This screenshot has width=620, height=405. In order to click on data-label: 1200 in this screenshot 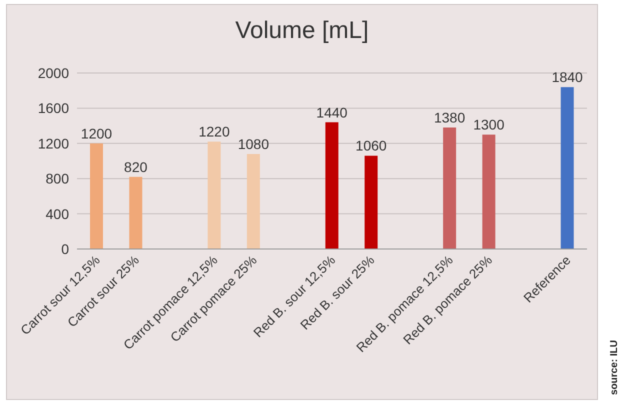, I will do `click(96, 133)`.